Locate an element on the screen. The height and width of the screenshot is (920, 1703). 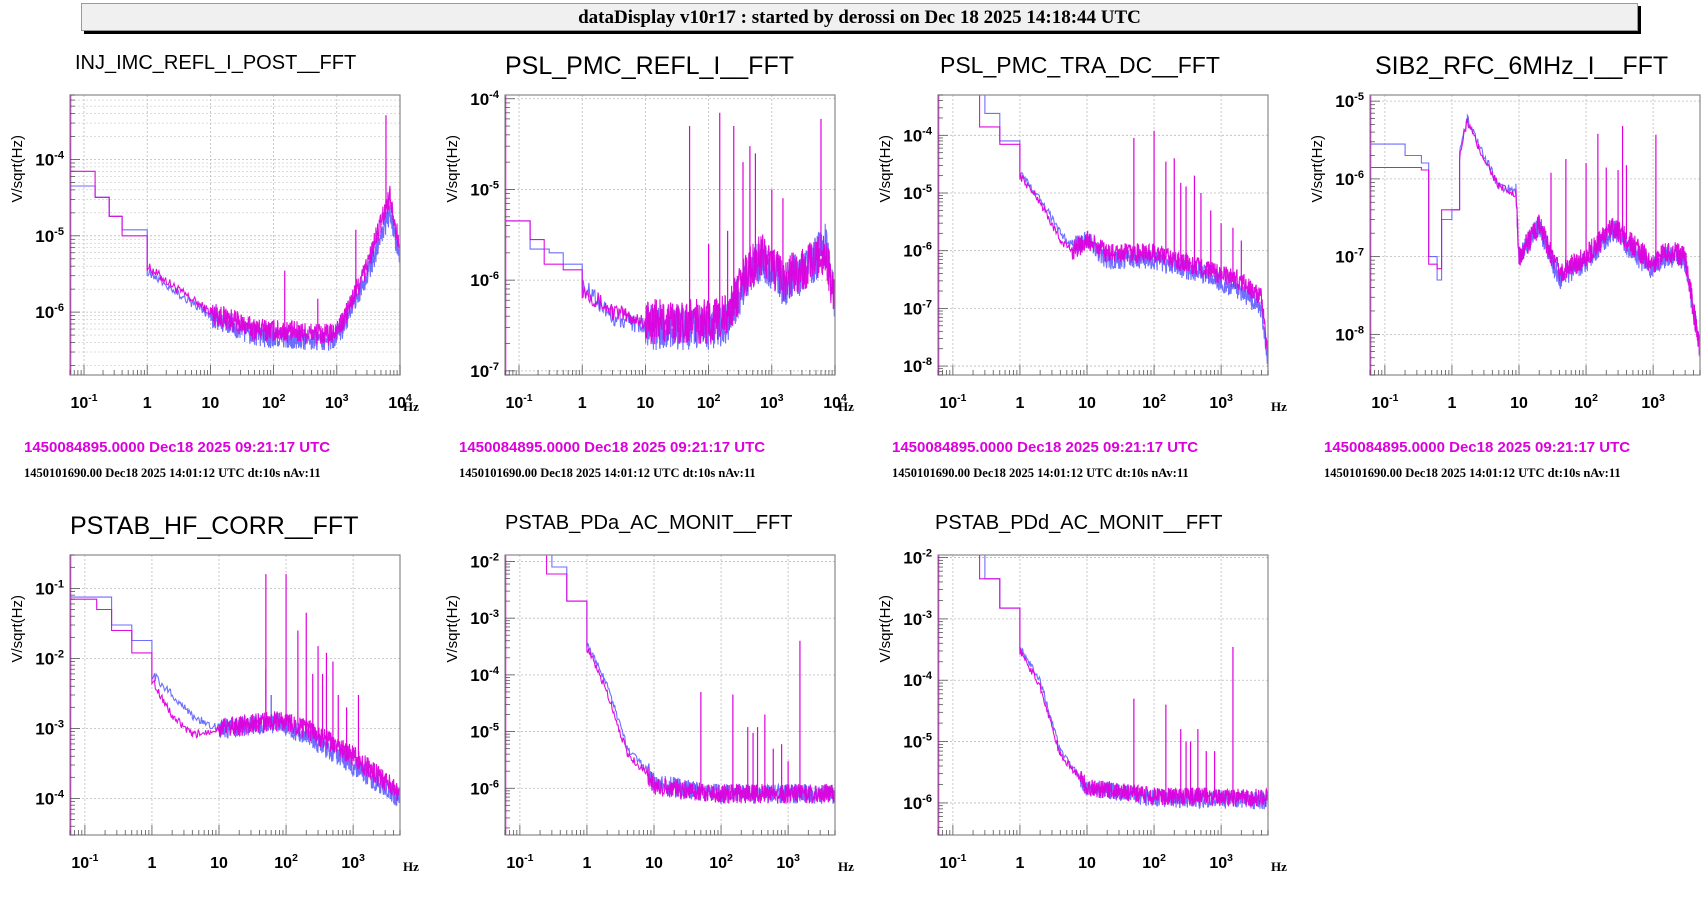
y-tick-label: 10⁻⁷ is located at coordinates (484, 371).